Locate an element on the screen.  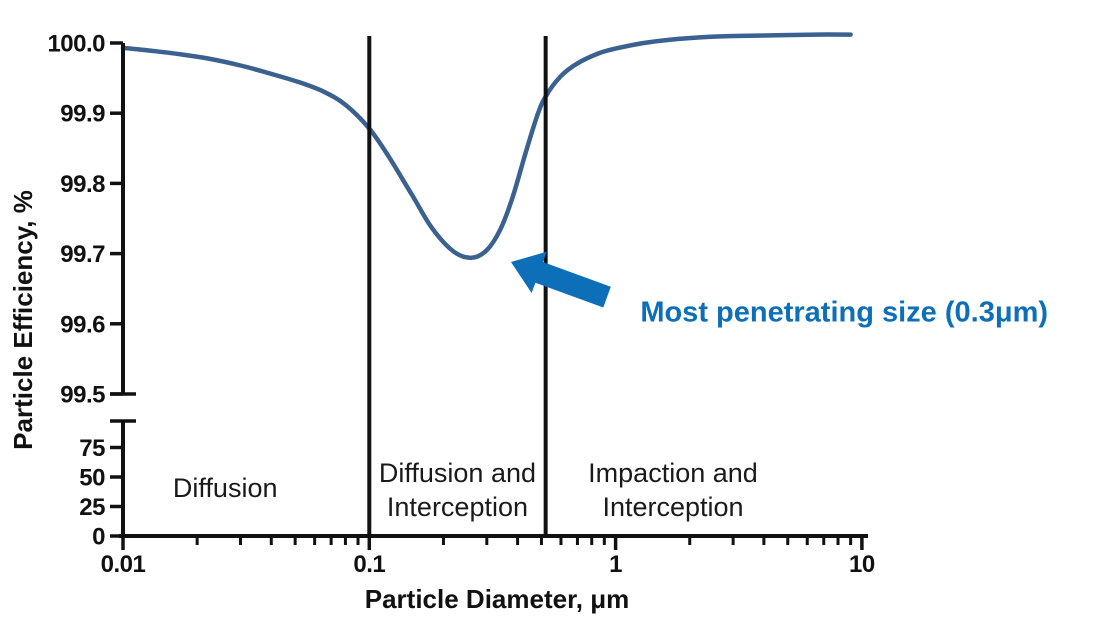
y-tick-label: 25 is located at coordinates (92, 507).